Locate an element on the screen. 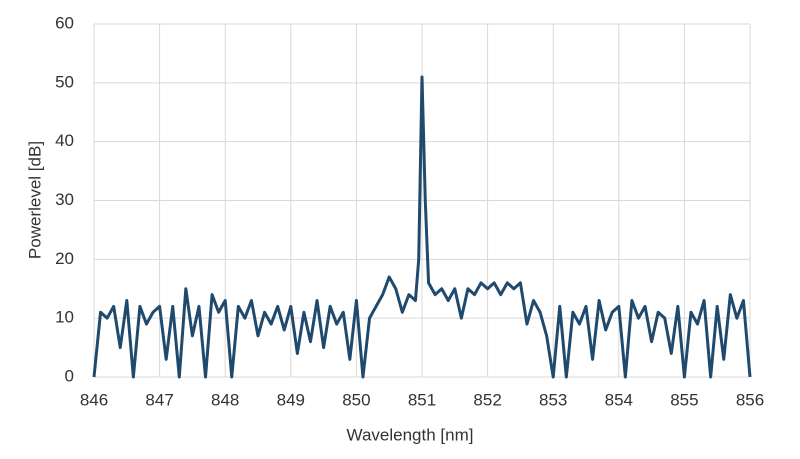 The height and width of the screenshot is (459, 800). y-tick-label: 40 is located at coordinates (64, 140).